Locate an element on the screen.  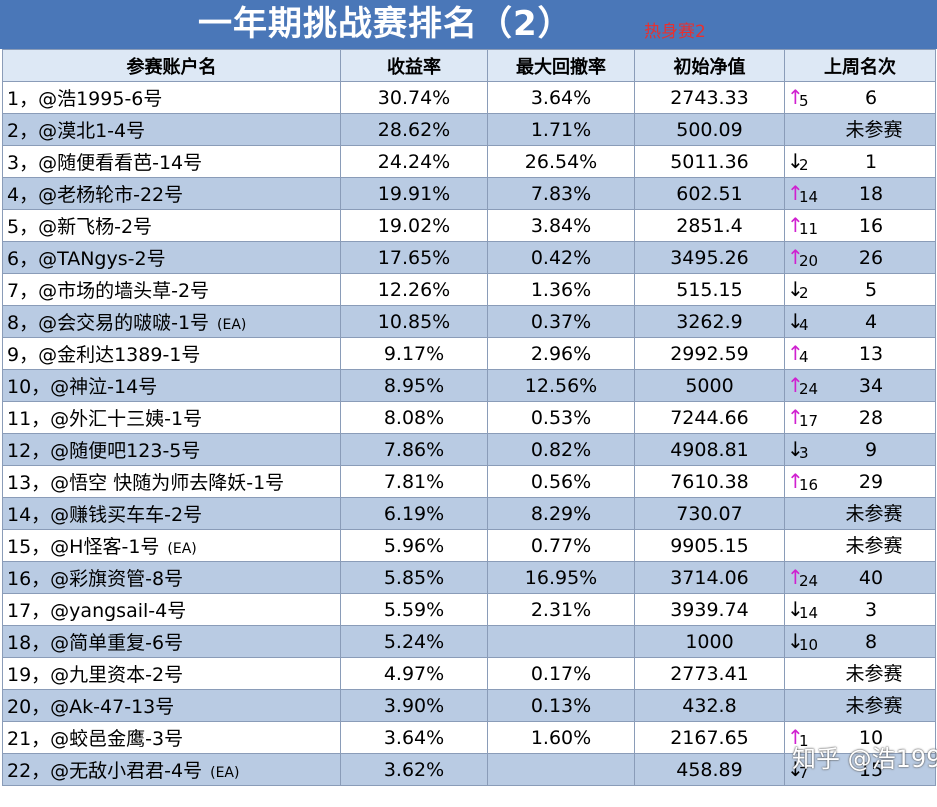
header-account: 参赛账户名 is located at coordinates (171, 65).